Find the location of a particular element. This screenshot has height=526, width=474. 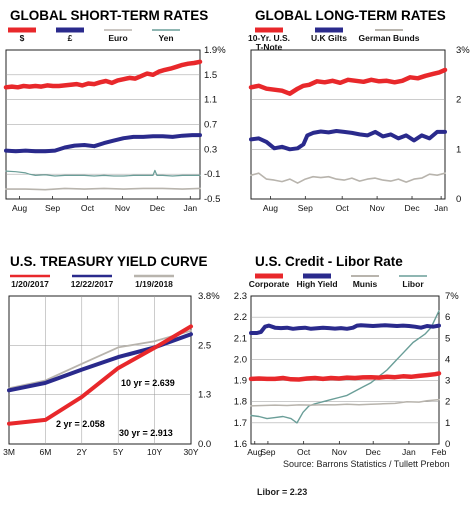

legend-label-german-bunds: German Bunds is located at coordinates (389, 38).